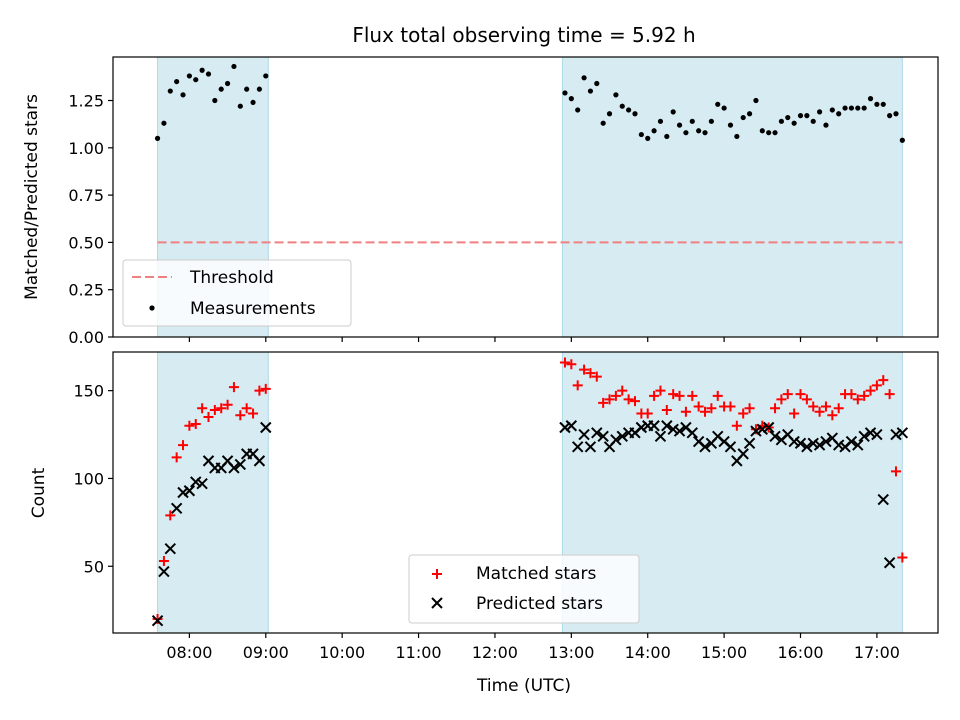  I want to click on y-tick-label: 0.00, so click(86, 337).